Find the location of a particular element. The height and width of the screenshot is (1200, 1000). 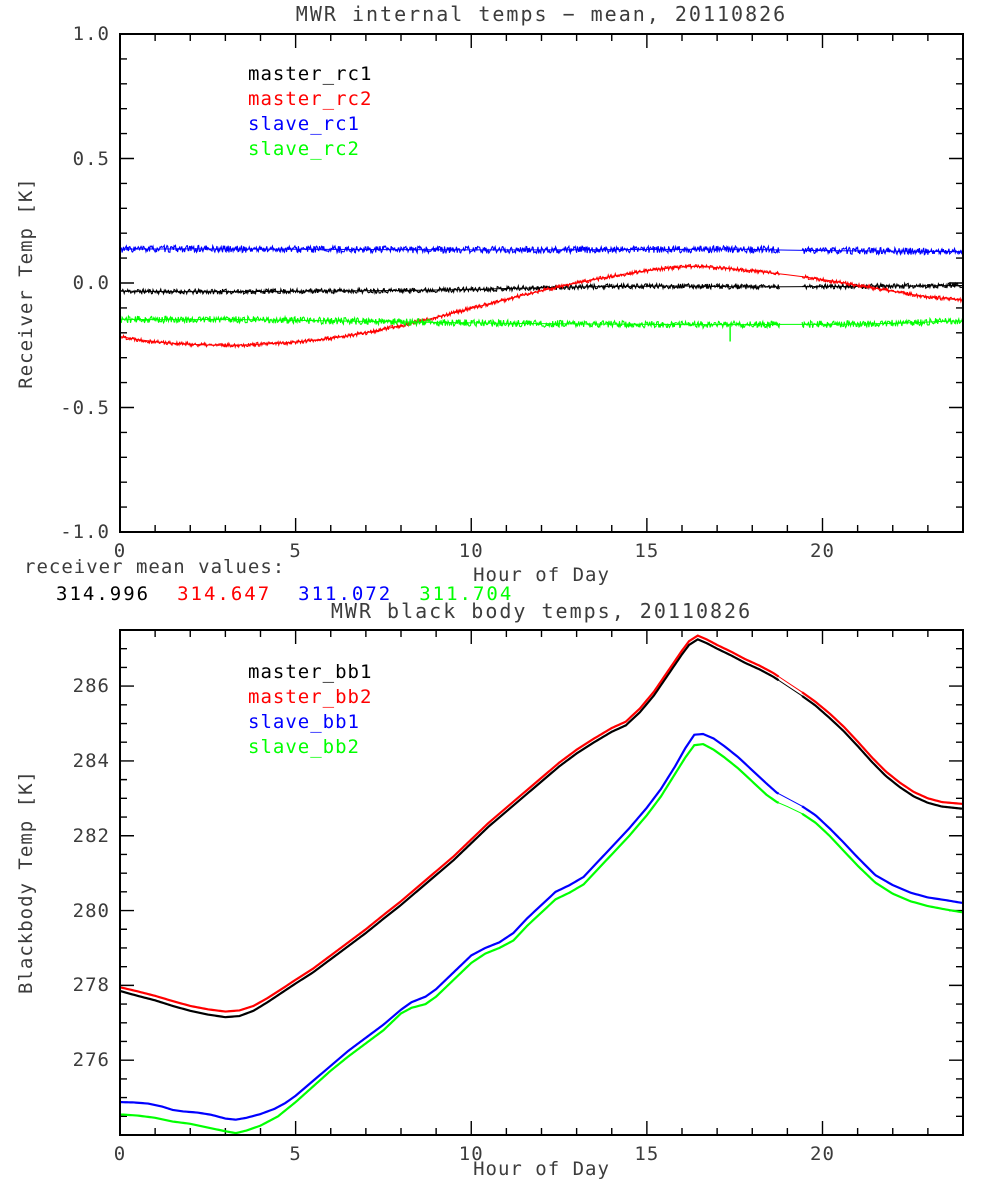

legend-entry-master_bb1: master_bb1 is located at coordinates (310, 672).